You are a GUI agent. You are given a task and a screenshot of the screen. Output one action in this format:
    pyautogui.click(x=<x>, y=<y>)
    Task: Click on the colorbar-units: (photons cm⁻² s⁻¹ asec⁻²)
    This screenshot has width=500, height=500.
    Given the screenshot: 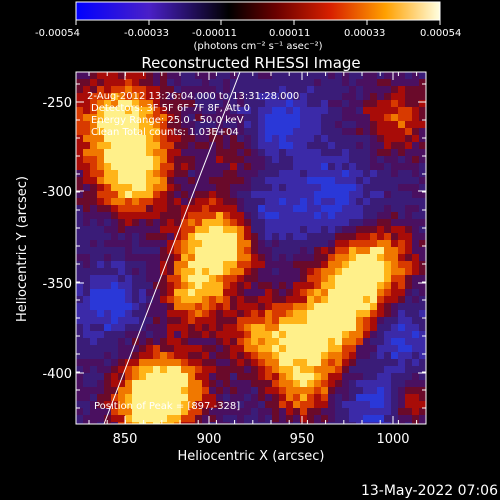 What is the action you would take?
    pyautogui.click(x=257, y=46)
    